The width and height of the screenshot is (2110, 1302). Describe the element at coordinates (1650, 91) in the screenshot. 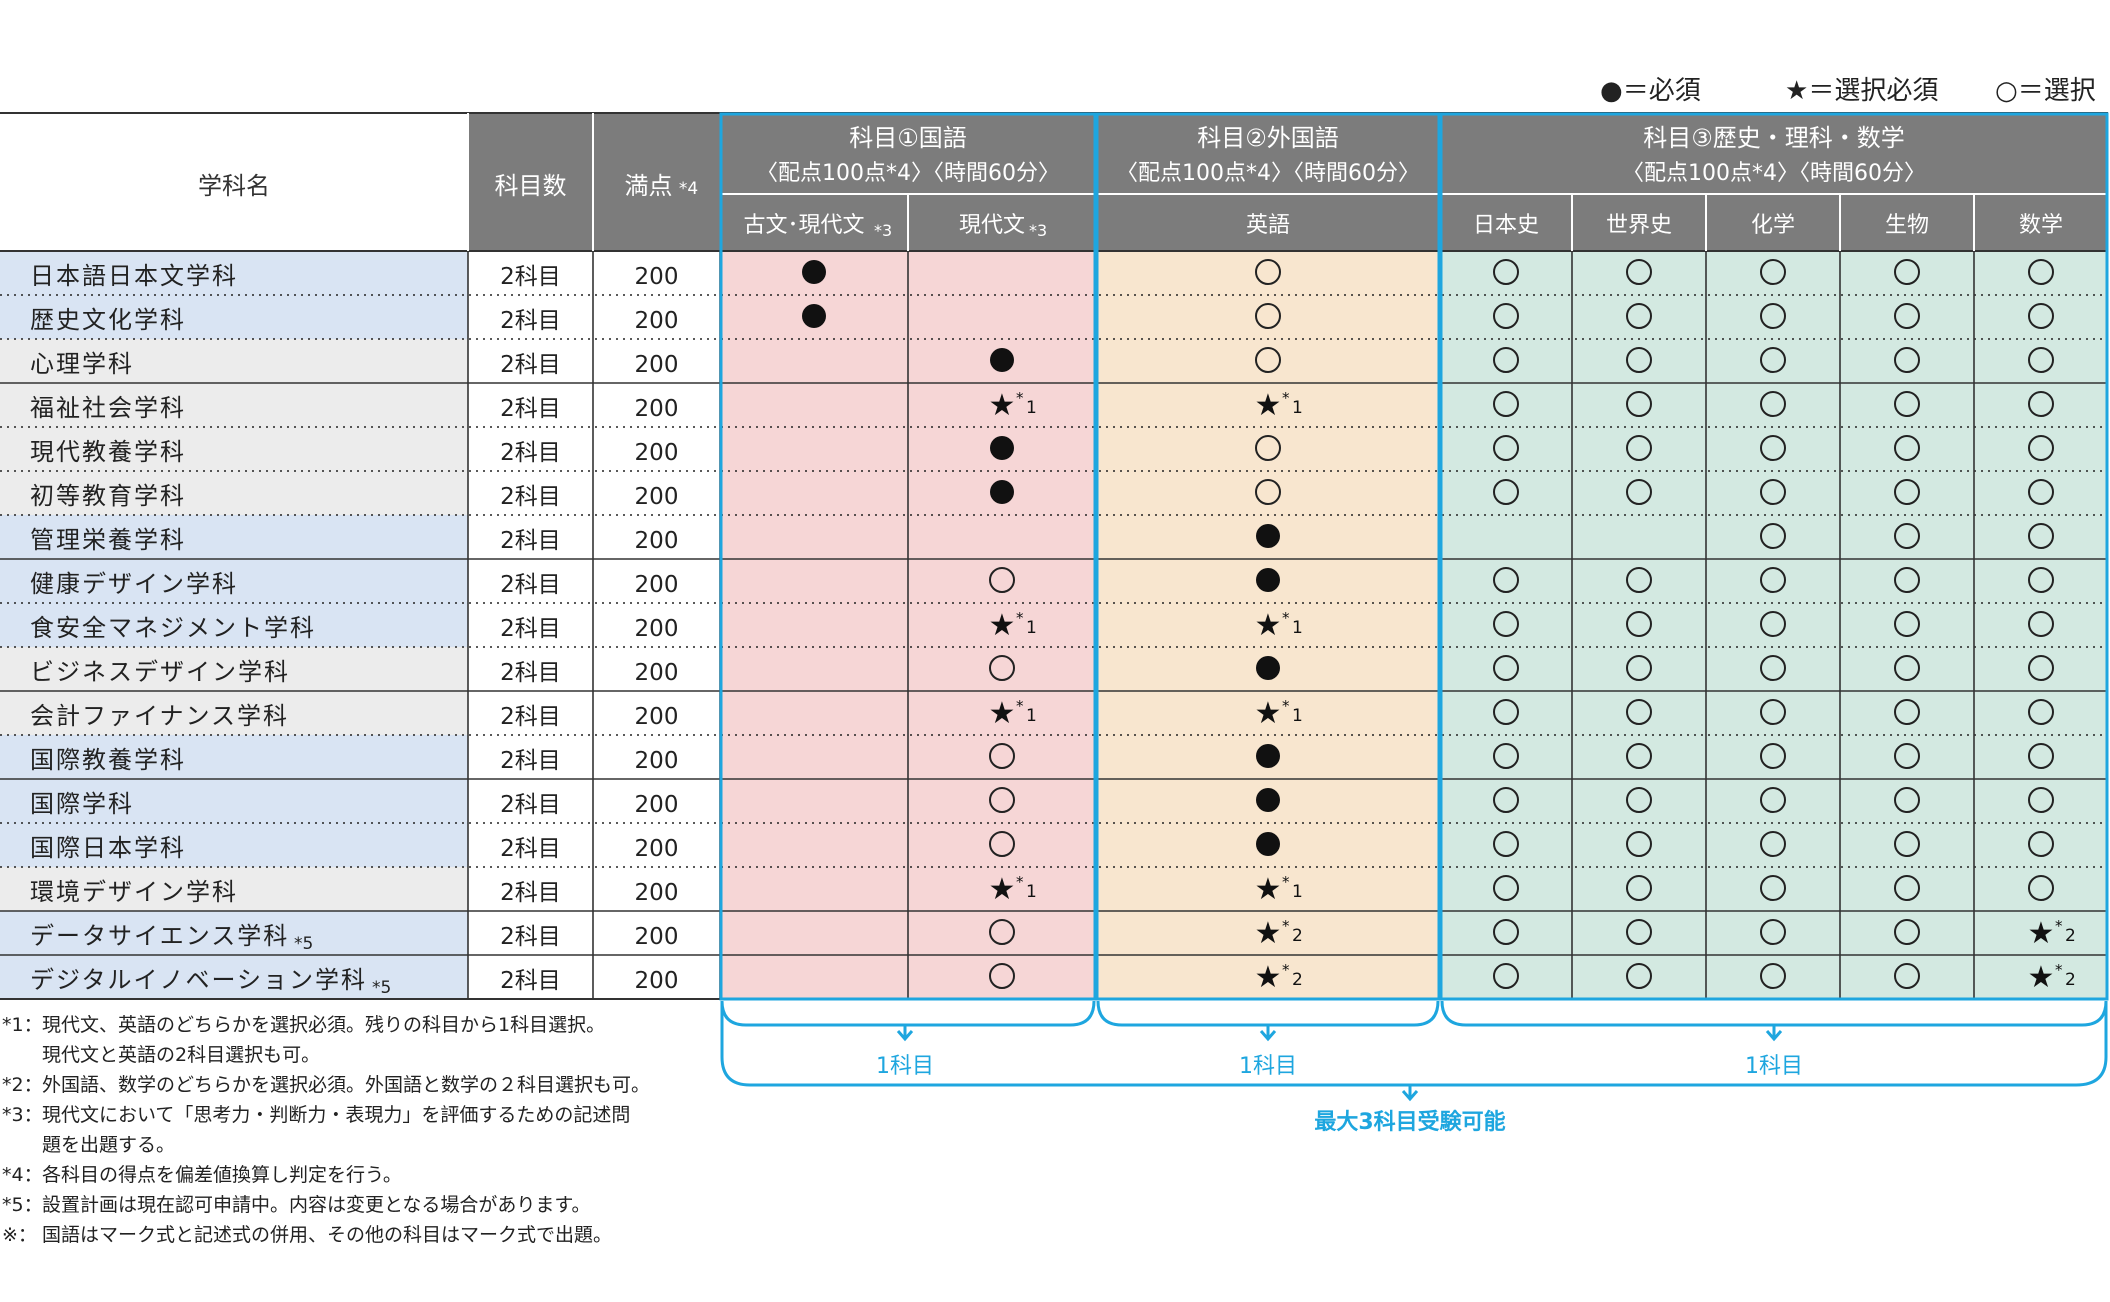

I see `legend-required: ●＝必須` at that location.